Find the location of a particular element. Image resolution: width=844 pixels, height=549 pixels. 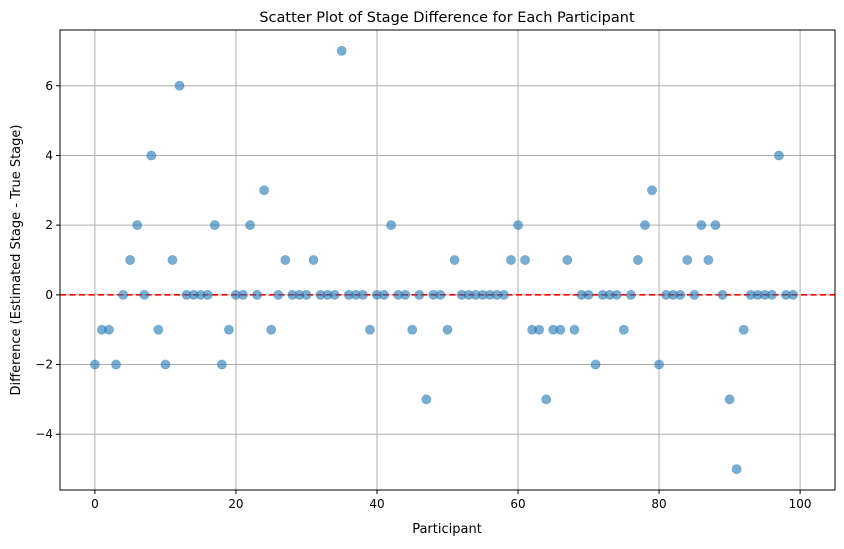

y-tick-label: 0 is located at coordinates (49, 295).